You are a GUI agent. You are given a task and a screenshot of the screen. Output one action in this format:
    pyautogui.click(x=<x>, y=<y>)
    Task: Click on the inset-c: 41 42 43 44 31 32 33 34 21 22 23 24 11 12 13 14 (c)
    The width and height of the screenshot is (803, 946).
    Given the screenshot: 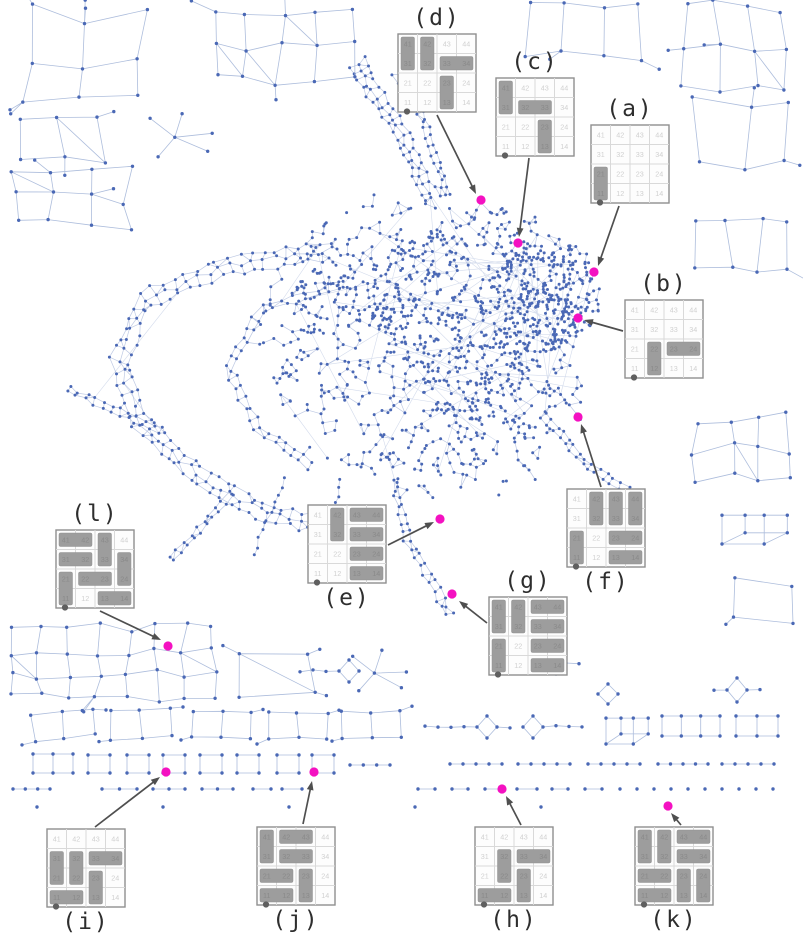 What is the action you would take?
    pyautogui.click(x=535, y=143)
    